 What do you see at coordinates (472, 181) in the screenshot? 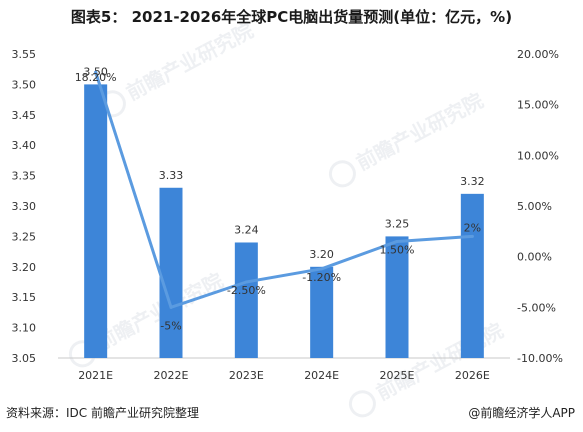
I see `bar-value-label: 3.32` at bounding box center [472, 181].